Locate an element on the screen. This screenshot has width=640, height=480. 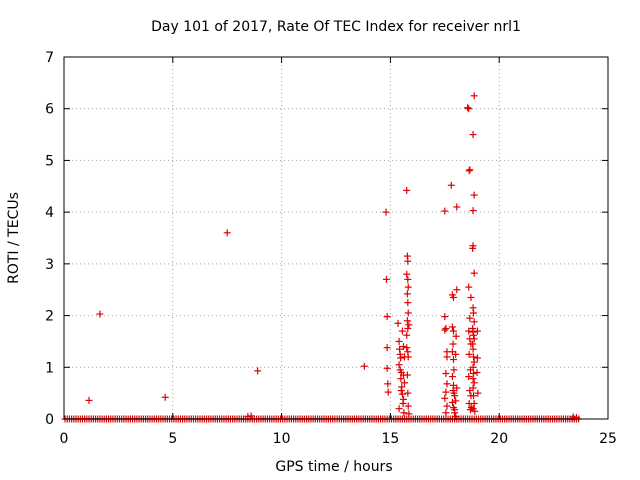
y-tick-label: 0 is located at coordinates (49, 420).